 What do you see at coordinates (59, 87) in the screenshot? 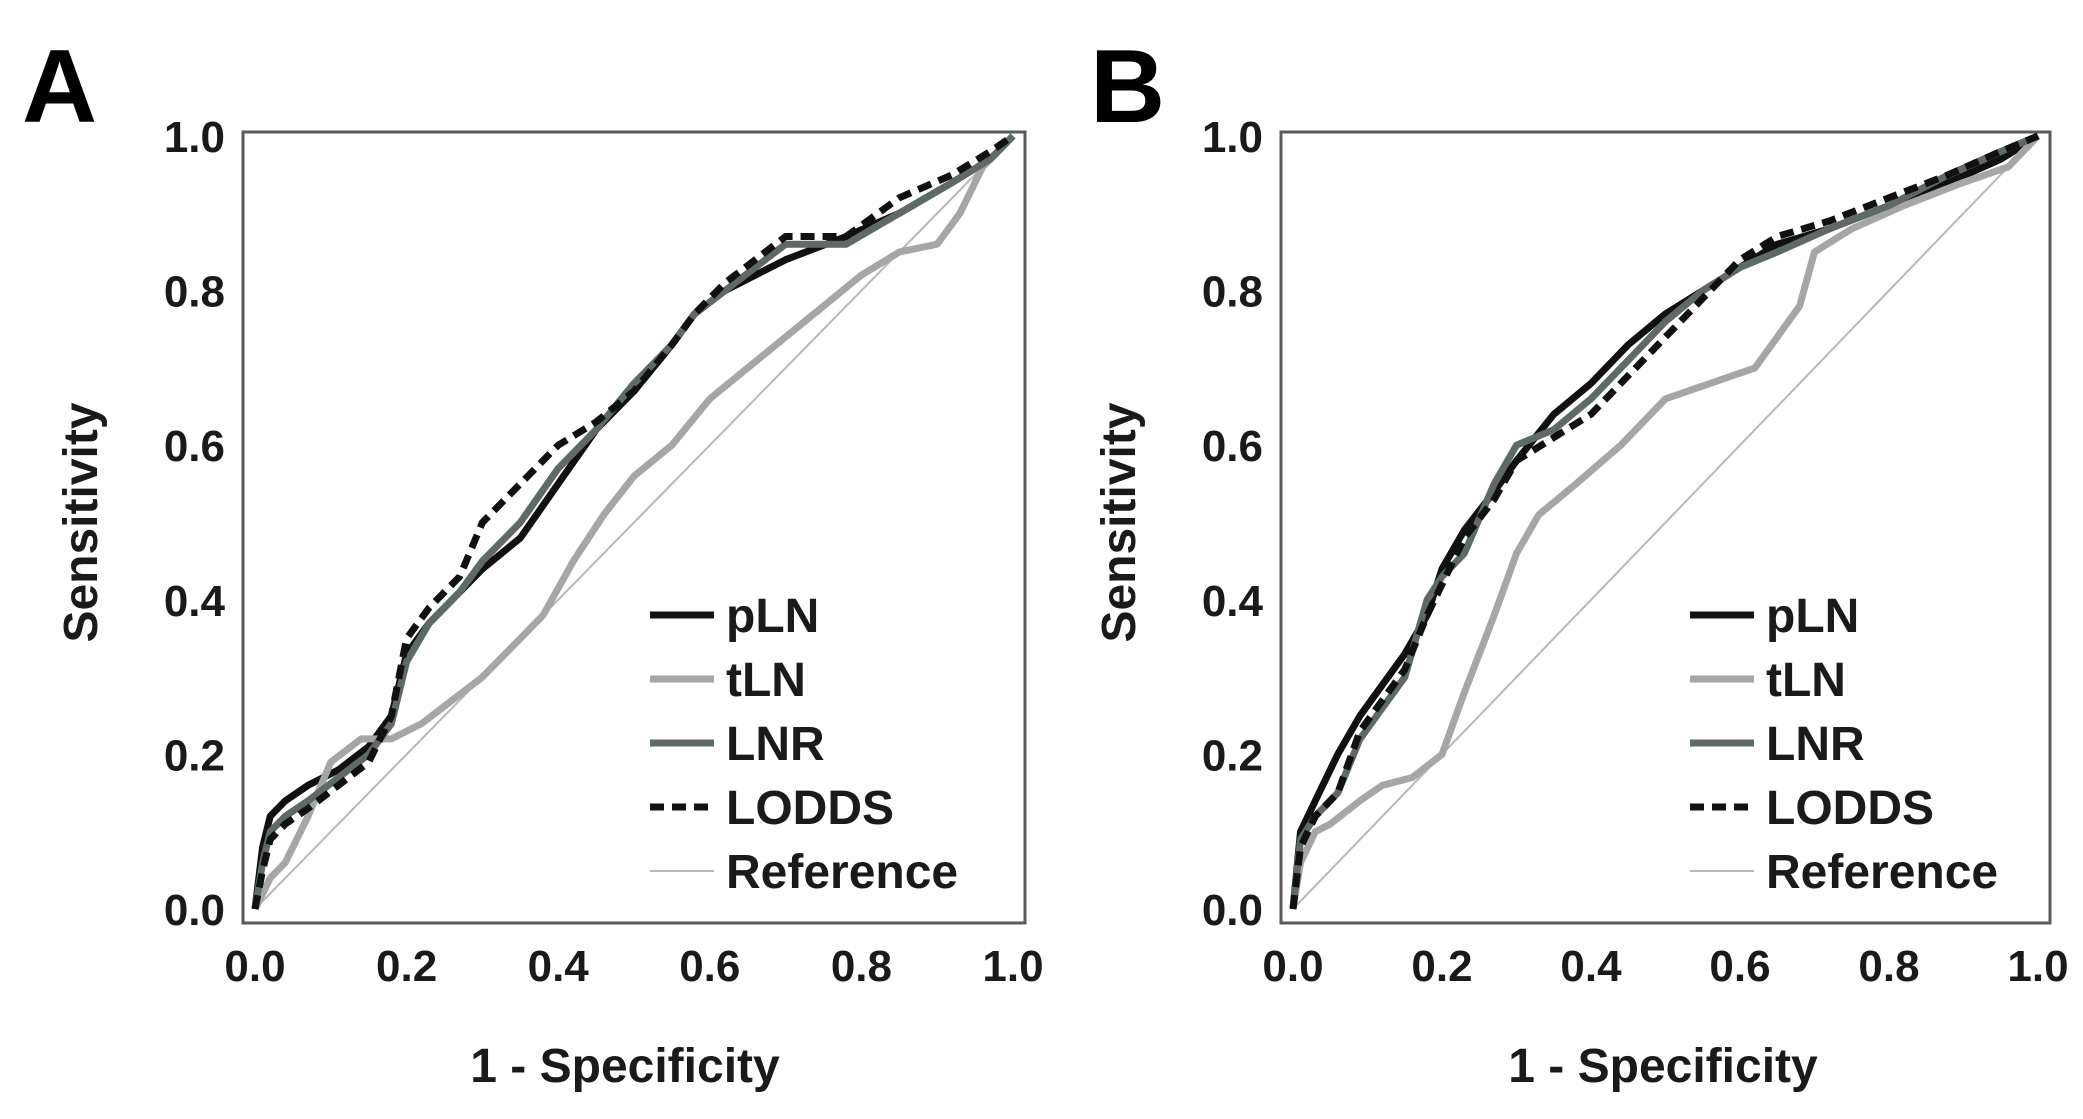
I see `panel-letter: A` at bounding box center [59, 87].